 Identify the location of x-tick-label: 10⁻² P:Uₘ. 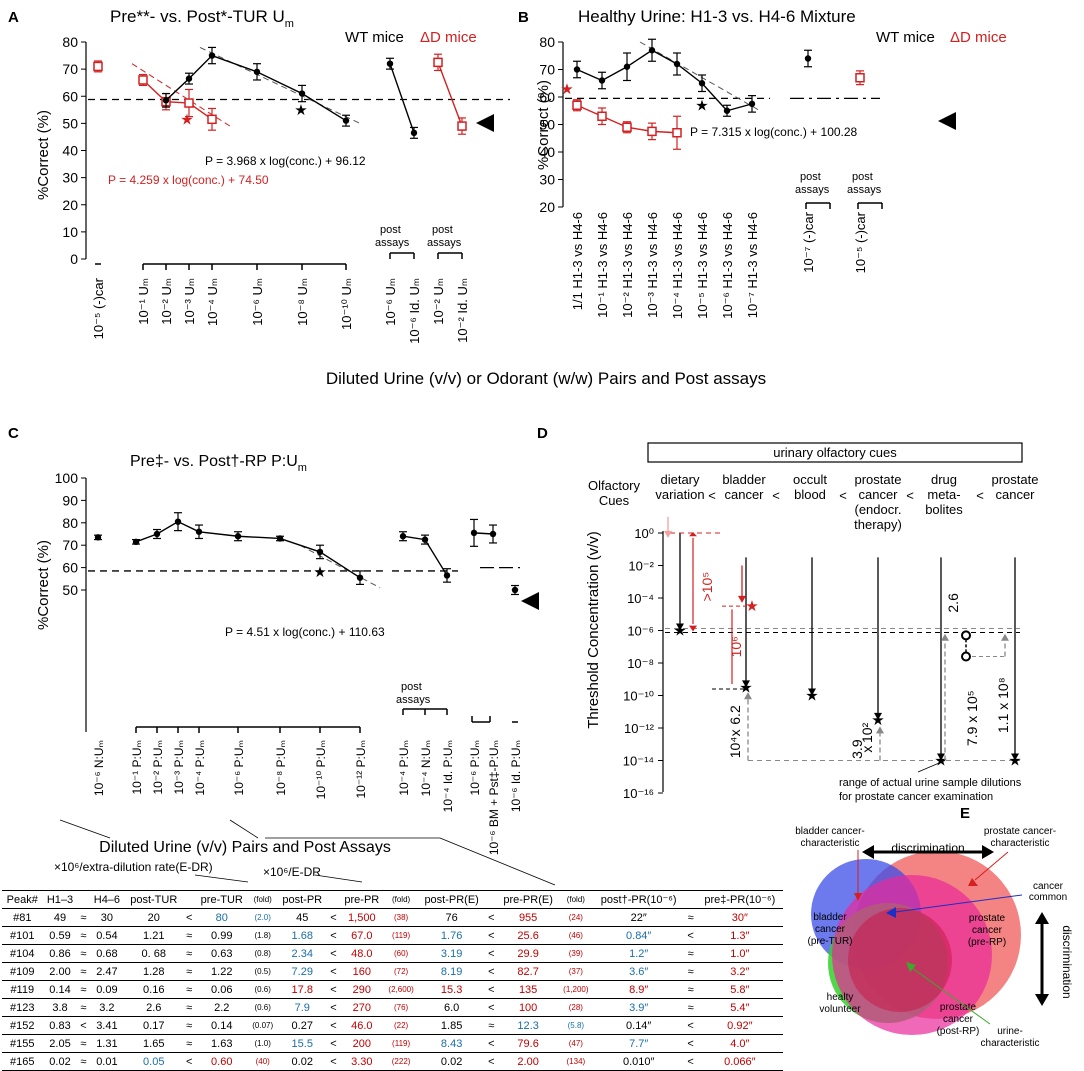
(158, 767).